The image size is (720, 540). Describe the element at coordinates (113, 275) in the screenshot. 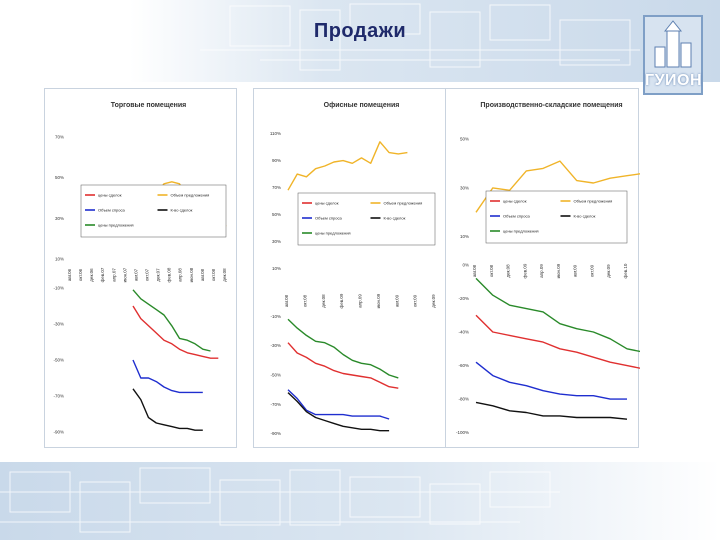

I see `x-tick-label: апр.07` at that location.